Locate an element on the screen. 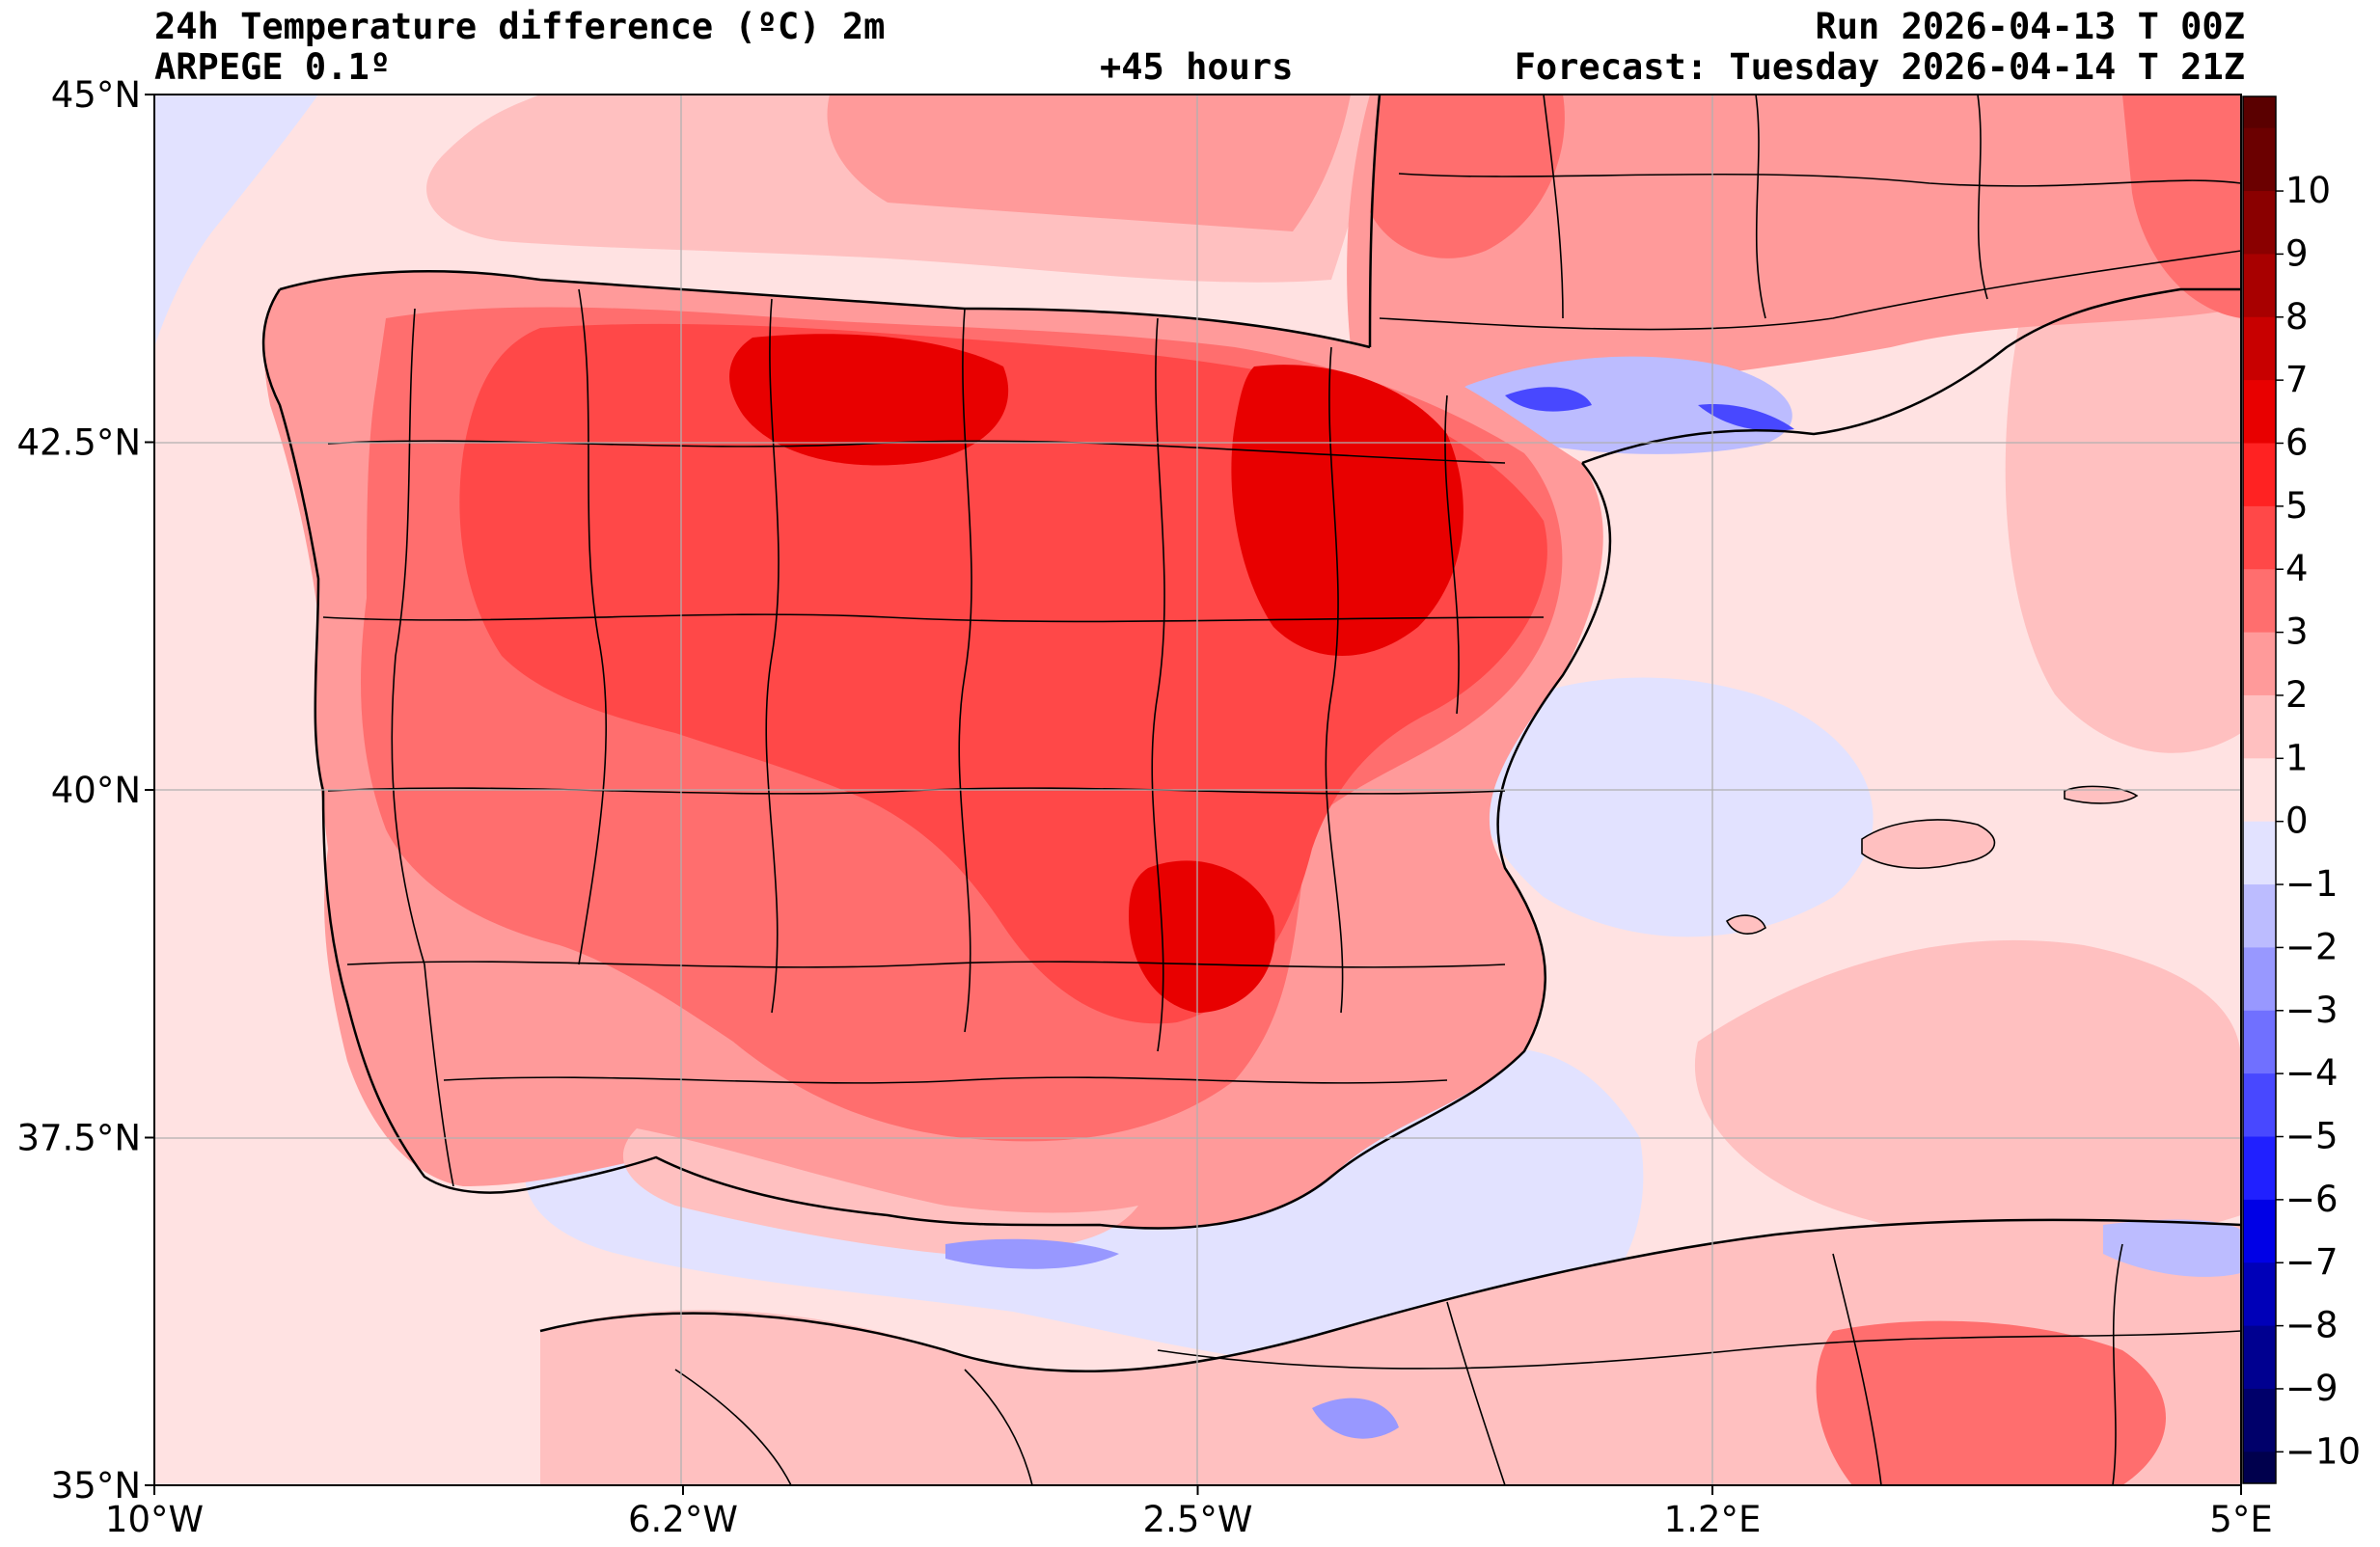  biscay-warmer-zone is located at coordinates (1089, 163).